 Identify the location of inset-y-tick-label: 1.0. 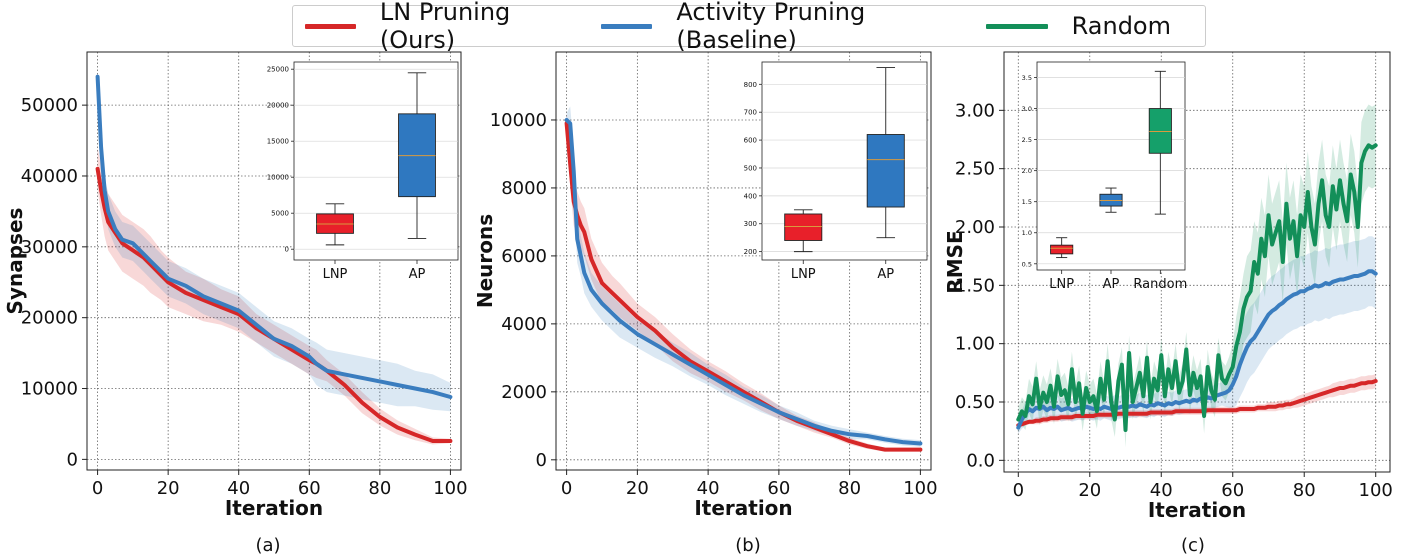
(1027, 233).